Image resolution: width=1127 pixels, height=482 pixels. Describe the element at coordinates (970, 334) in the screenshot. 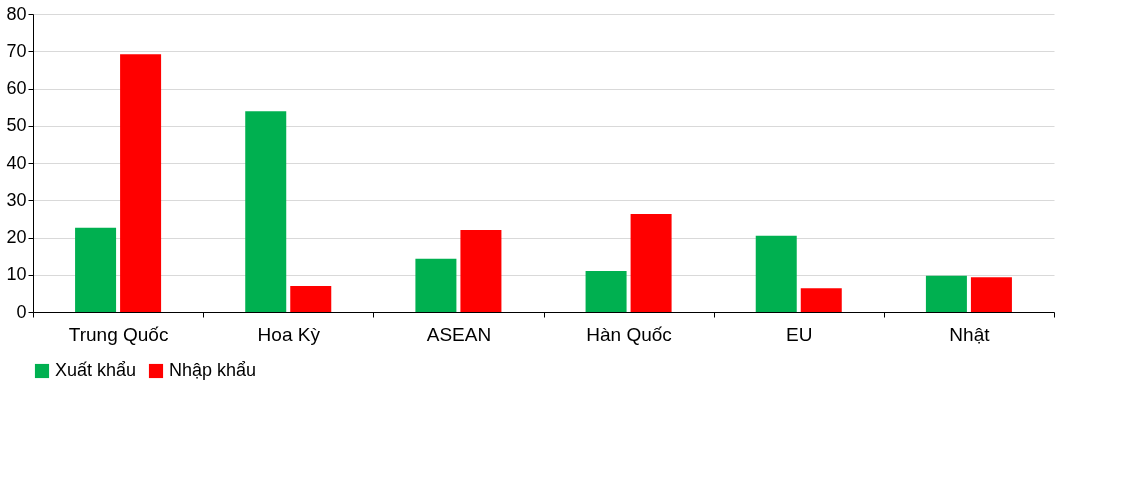

I see `x-tick-label: Nhật` at that location.